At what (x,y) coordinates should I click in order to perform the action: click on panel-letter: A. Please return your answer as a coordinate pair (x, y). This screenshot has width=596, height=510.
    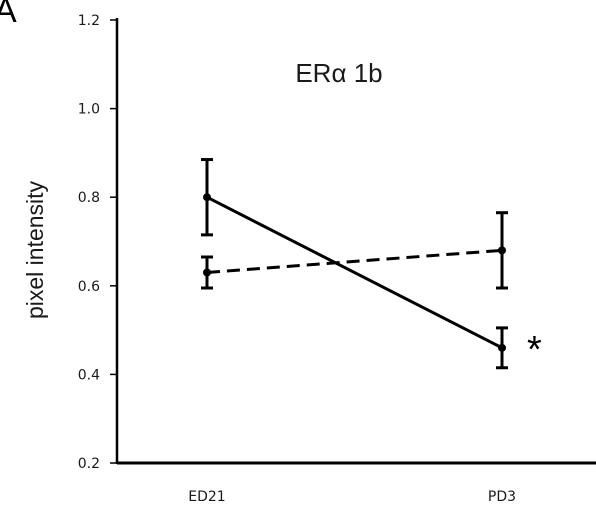
    Looking at the image, I should click on (8, 15).